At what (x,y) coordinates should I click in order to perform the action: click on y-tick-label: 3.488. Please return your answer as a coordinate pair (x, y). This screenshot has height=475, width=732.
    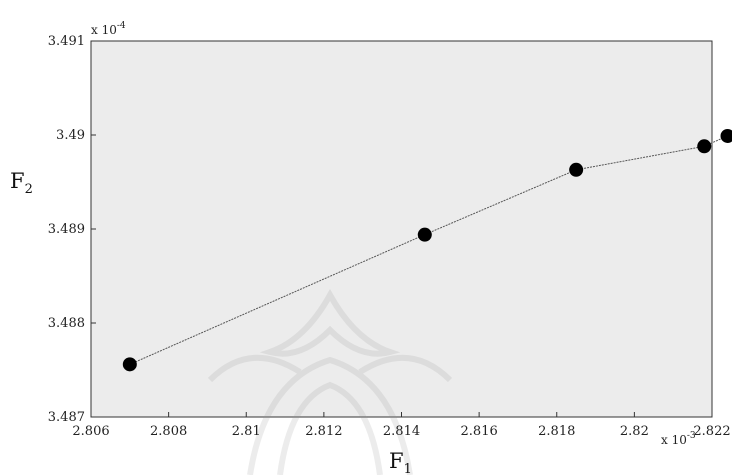
    Looking at the image, I should click on (66, 323).